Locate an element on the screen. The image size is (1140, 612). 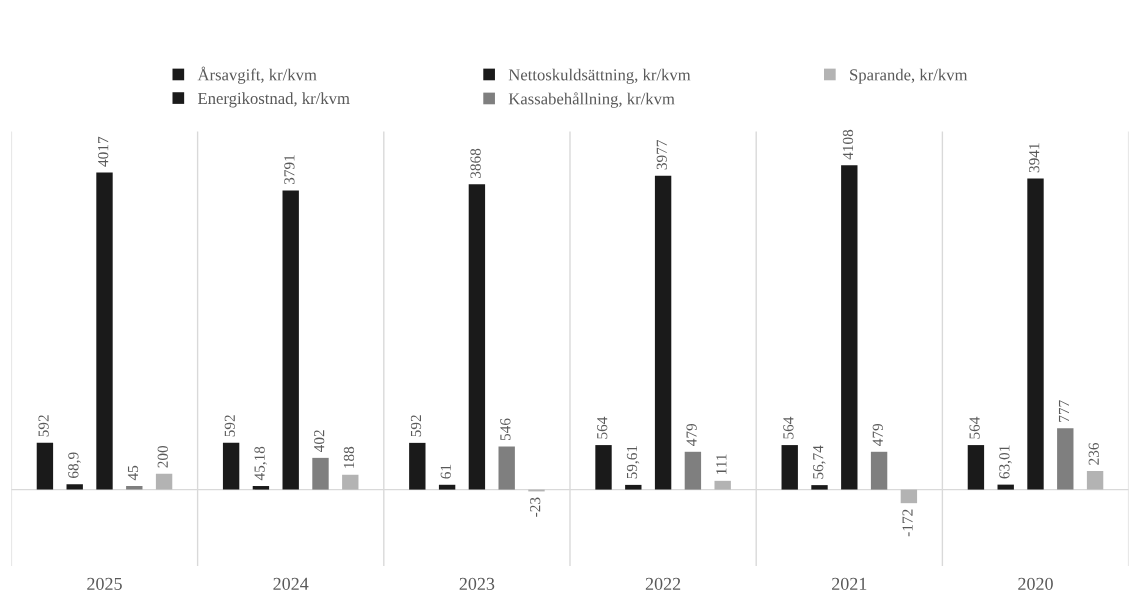
x-tick-label: 2021 is located at coordinates (849, 583).